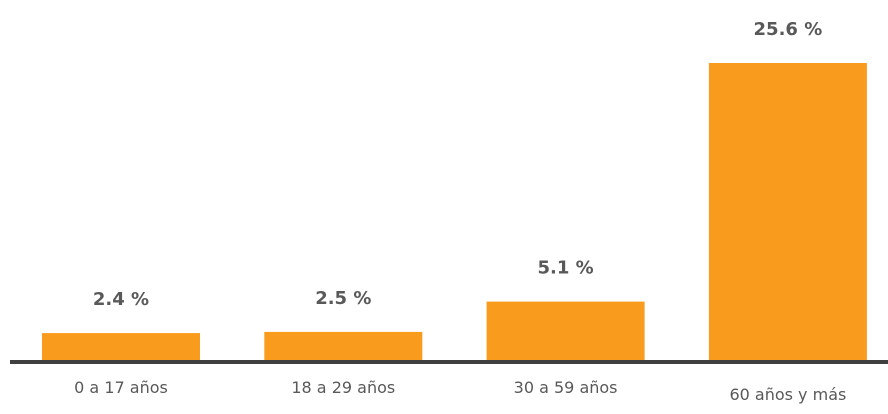  Describe the element at coordinates (788, 29) in the screenshot. I see `value-label-4: 25.6 %` at that location.